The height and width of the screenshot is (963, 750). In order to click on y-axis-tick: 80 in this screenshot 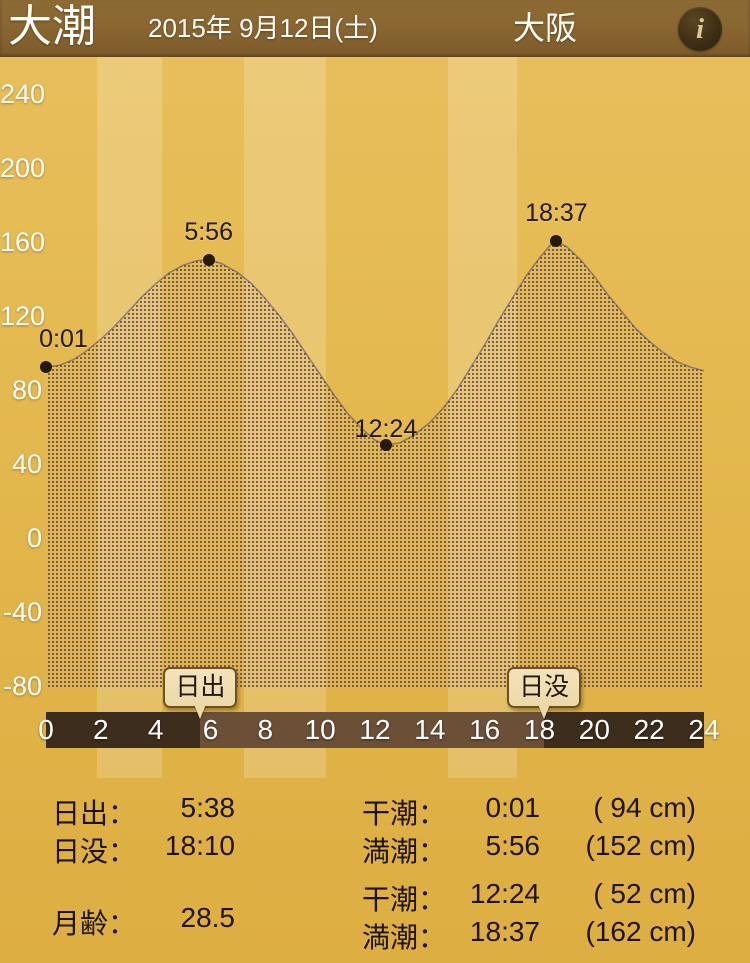, I will do `click(26, 390)`.